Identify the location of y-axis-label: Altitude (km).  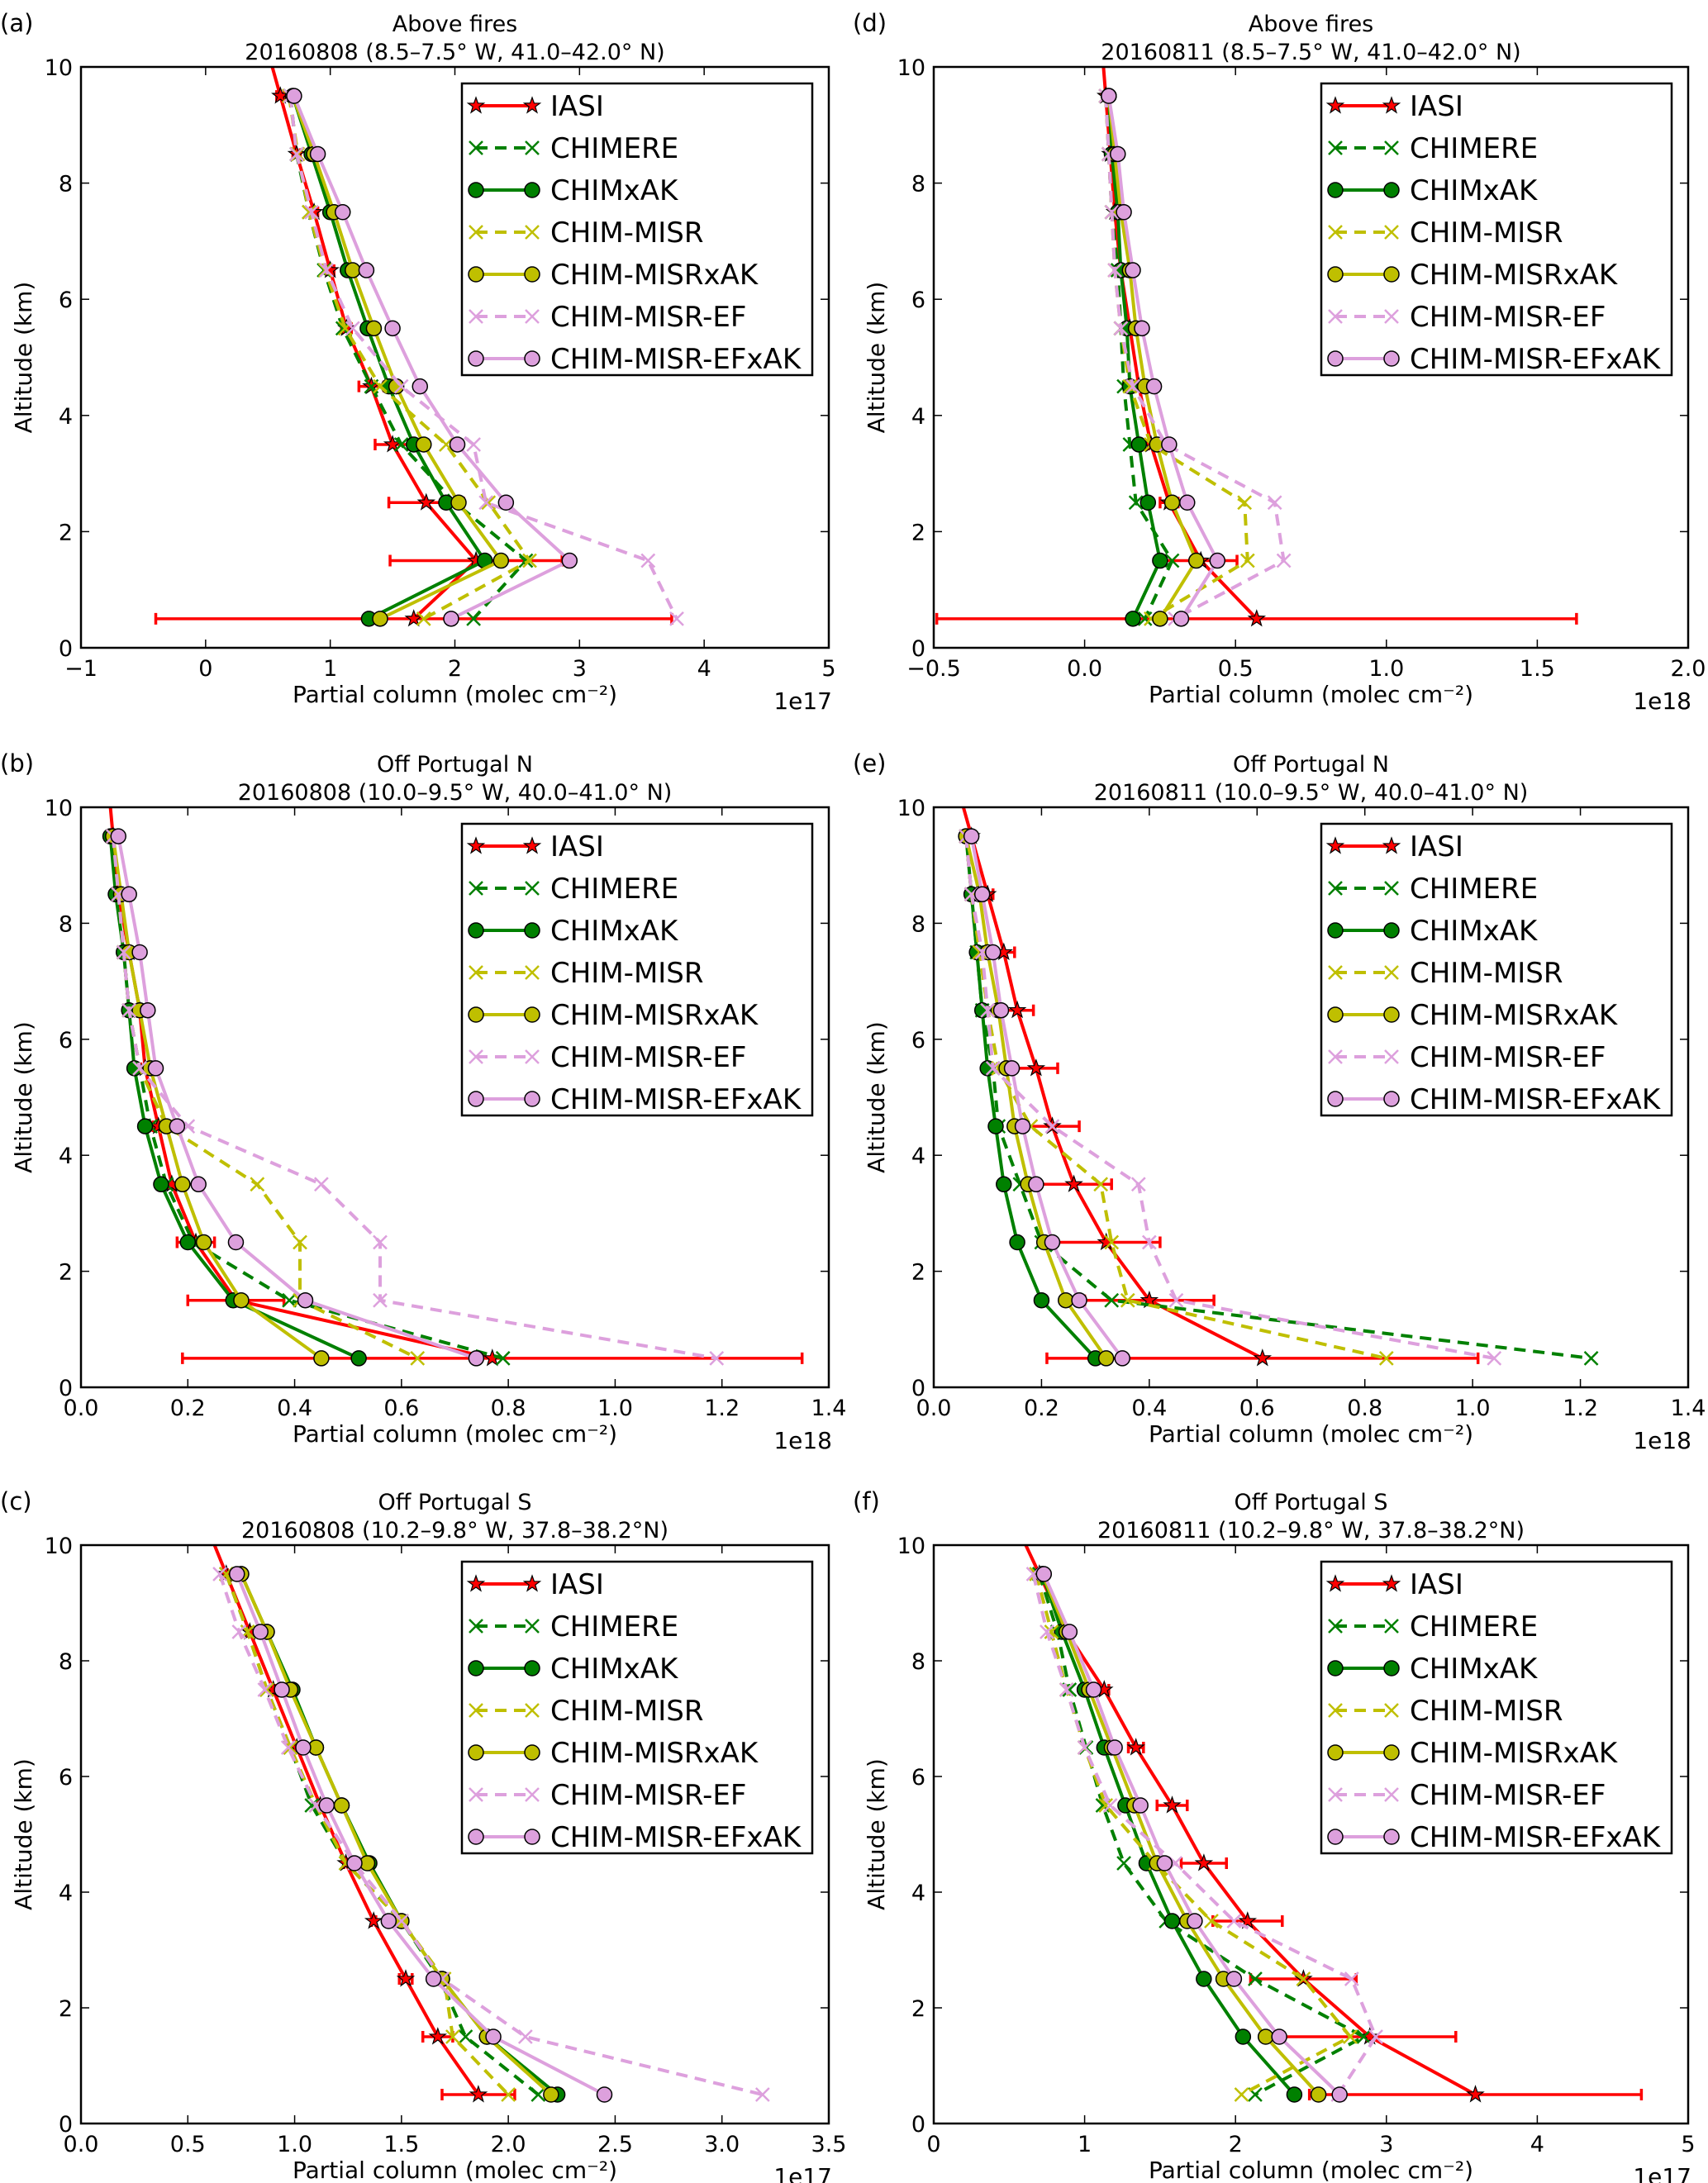
(876, 1834).